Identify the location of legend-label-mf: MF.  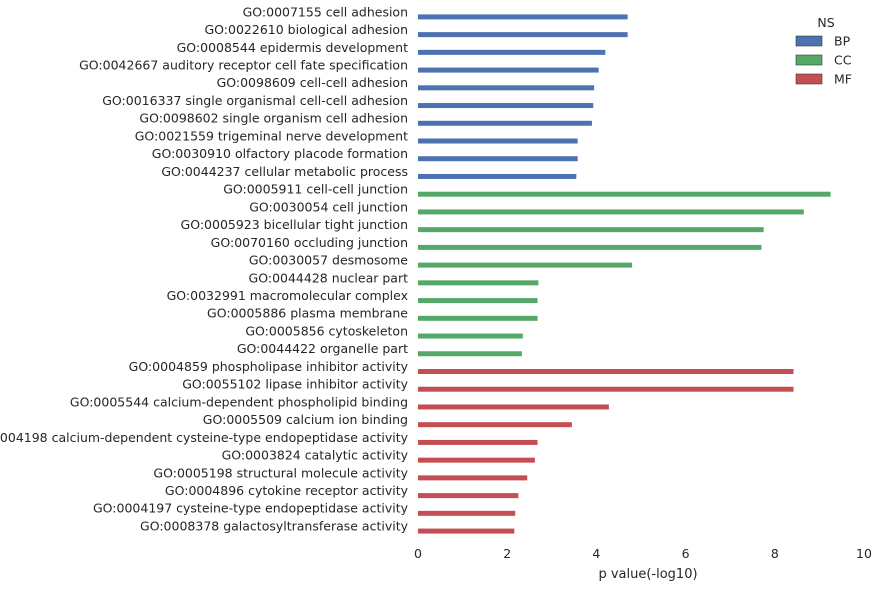
(843, 79).